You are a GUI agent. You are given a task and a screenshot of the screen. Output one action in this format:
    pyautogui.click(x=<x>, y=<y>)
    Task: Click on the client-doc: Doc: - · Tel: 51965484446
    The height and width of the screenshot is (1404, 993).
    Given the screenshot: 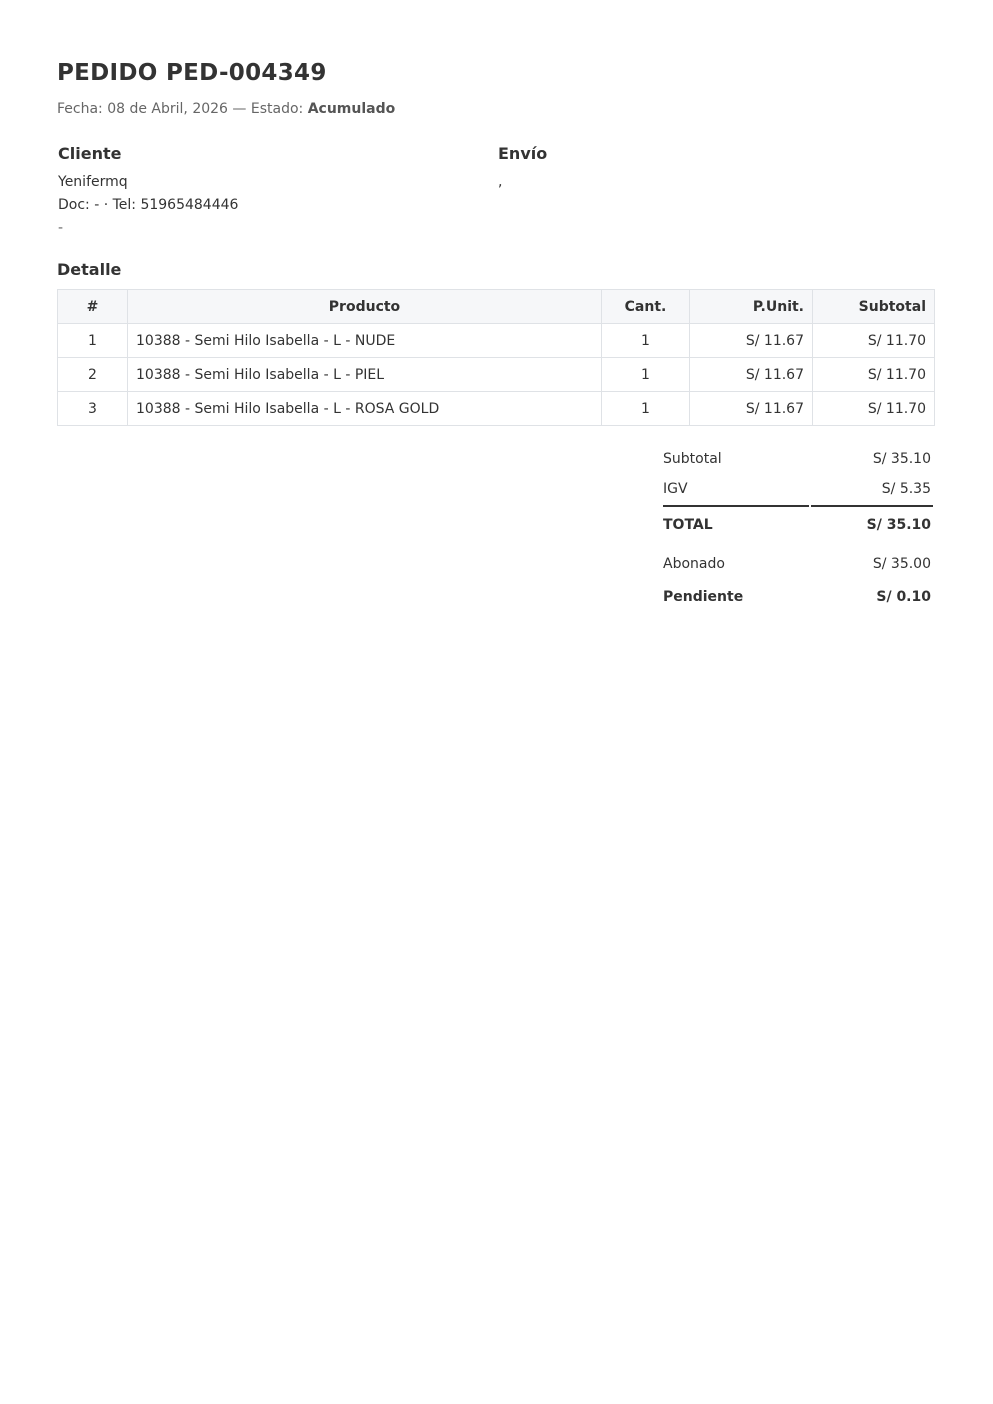 What is the action you would take?
    pyautogui.click(x=148, y=205)
    